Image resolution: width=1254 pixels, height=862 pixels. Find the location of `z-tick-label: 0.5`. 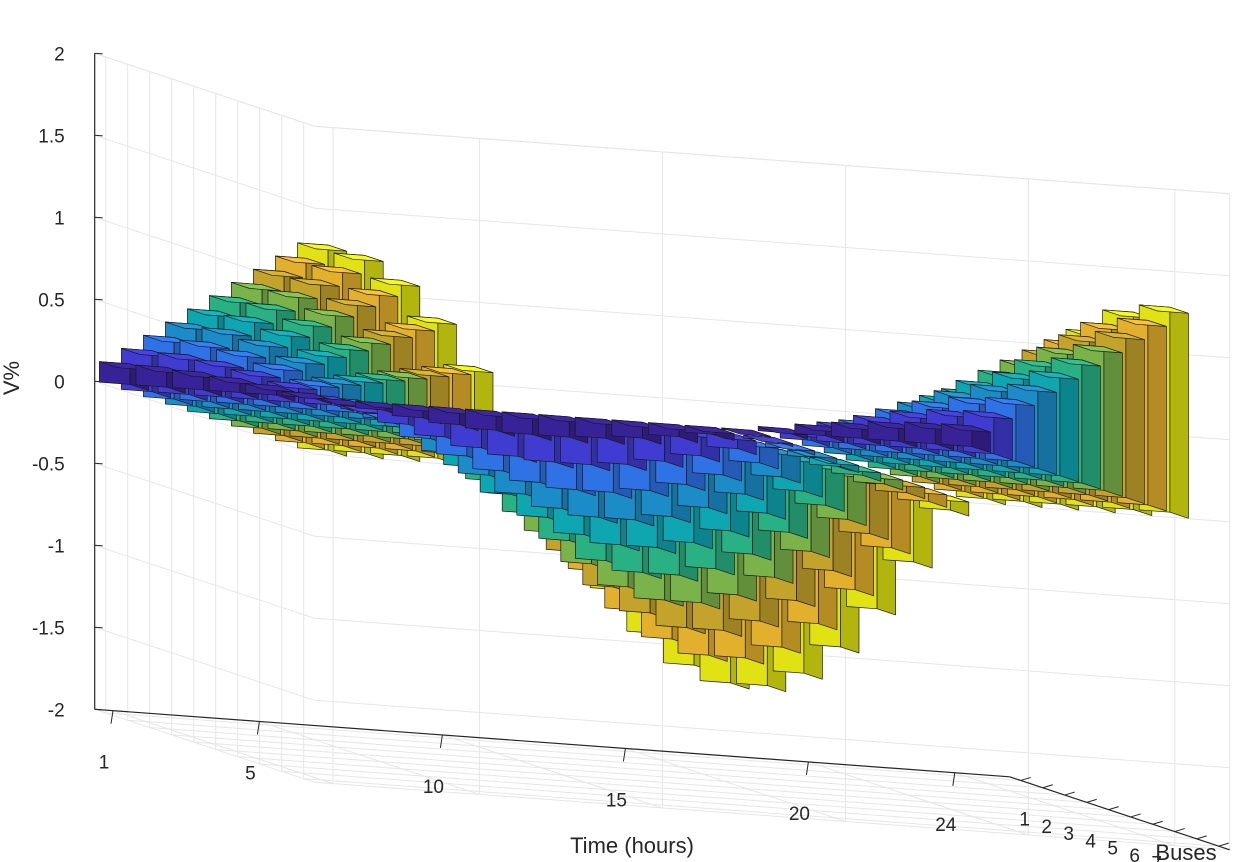

z-tick-label: 0.5 is located at coordinates (51, 300).